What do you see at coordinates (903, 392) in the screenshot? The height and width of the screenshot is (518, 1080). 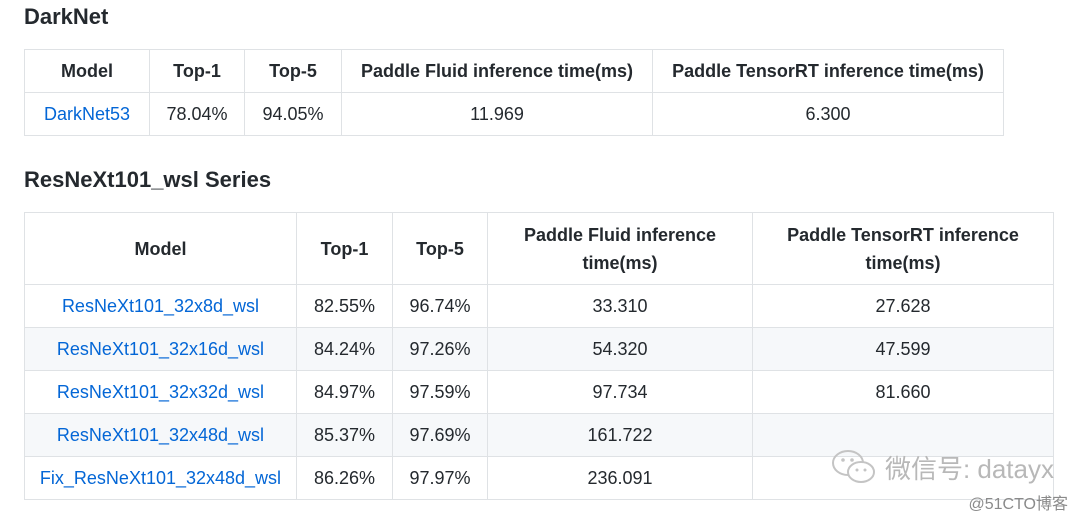 I see `tensorrt-time-cell: 81.660` at bounding box center [903, 392].